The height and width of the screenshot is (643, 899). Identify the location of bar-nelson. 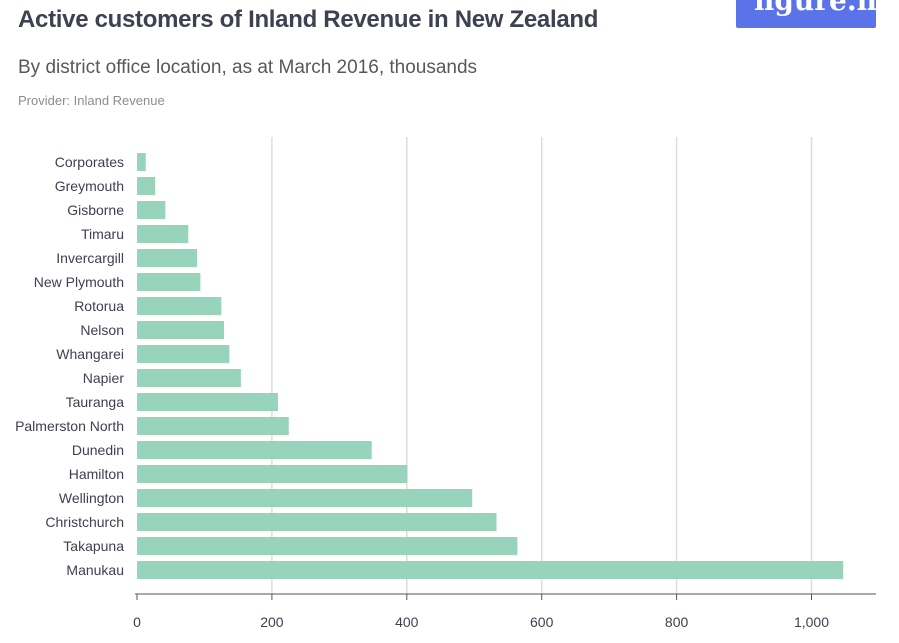
(181, 330).